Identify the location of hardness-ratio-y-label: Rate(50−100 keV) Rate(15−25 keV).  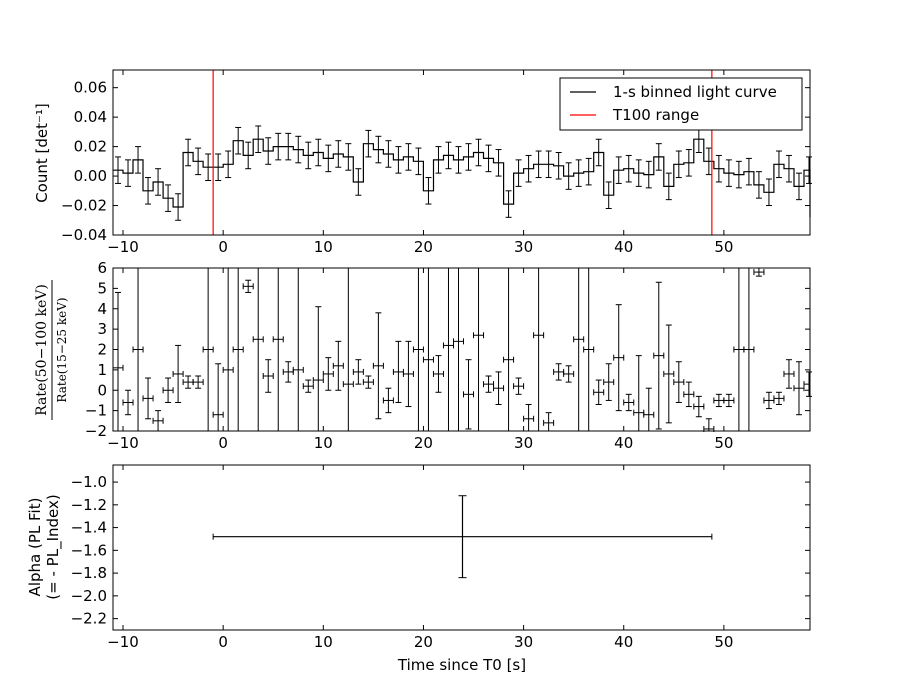
(51, 350).